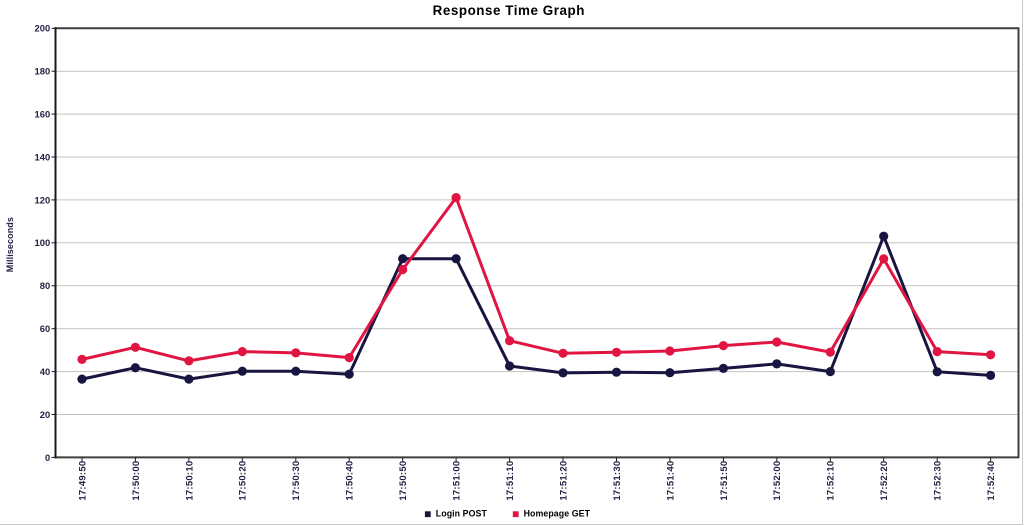 The width and height of the screenshot is (1024, 526). I want to click on svg-text: Milliseconds, so click(10, 244).